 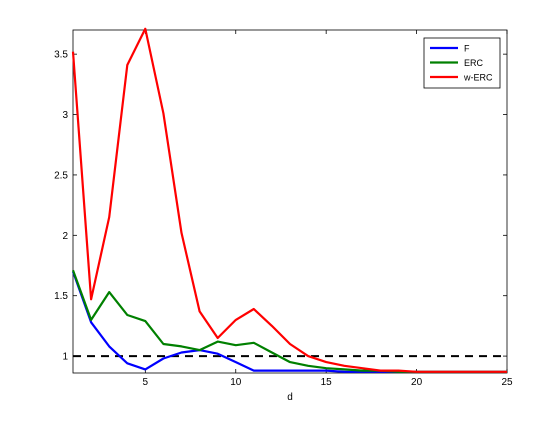 I want to click on y-tick-label: 3, so click(x=65, y=115).